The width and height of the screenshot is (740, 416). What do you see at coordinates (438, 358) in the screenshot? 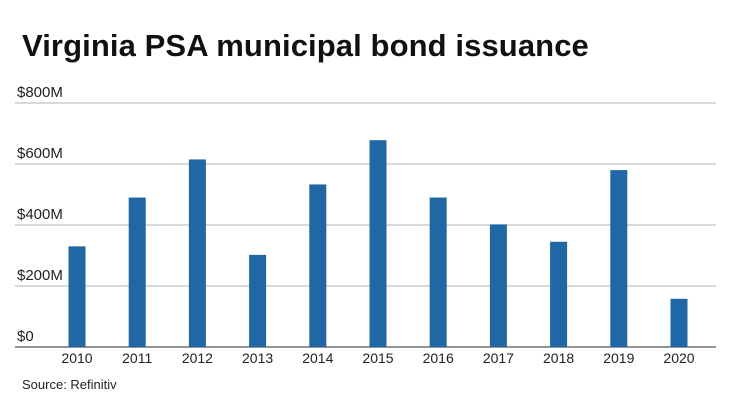
I see `x-tick-label: 2016` at bounding box center [438, 358].